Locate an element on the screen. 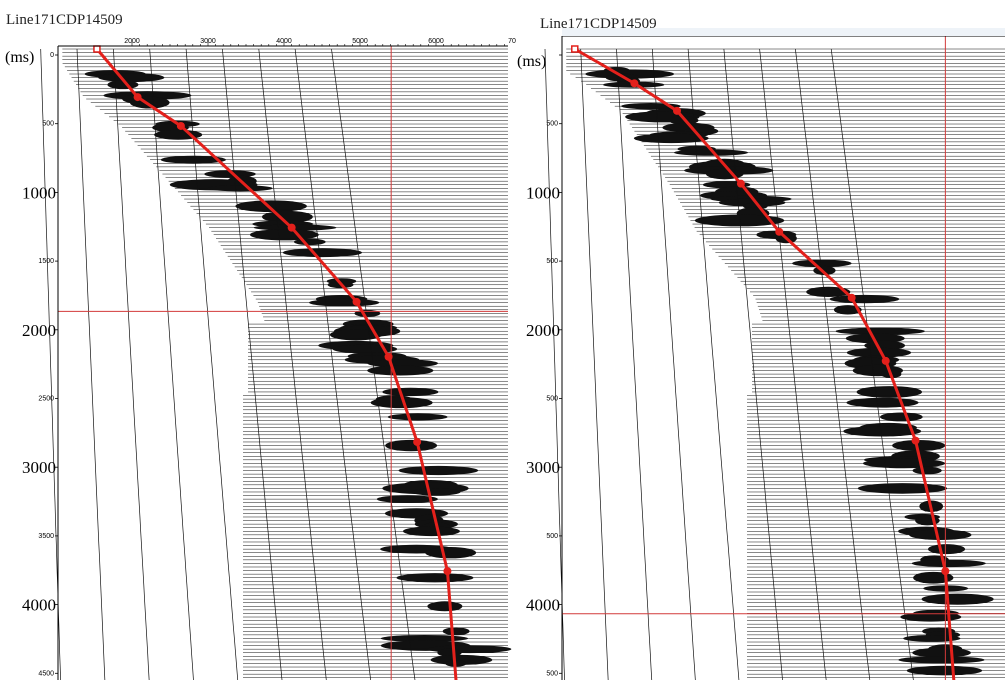  x-tick-label: 70 is located at coordinates (512, 41).